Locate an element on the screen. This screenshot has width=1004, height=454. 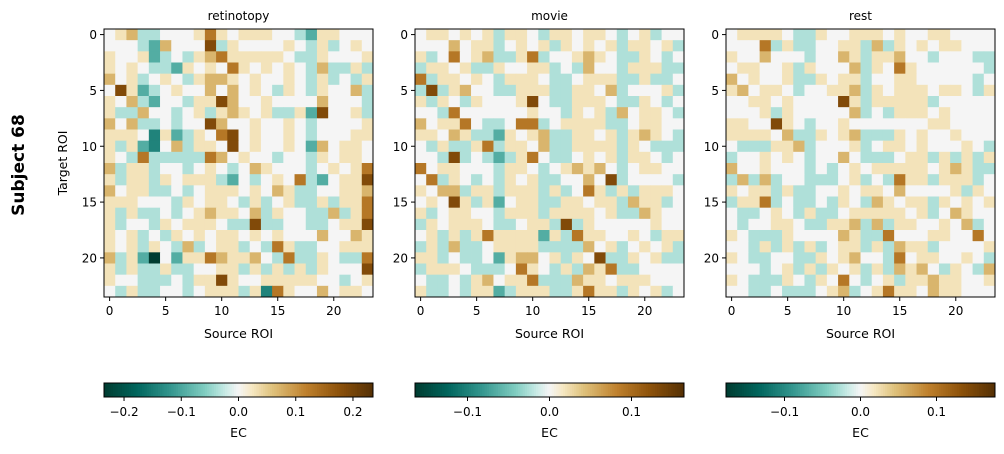
colorbar-tick-label: −0.2 is located at coordinates (123, 412).